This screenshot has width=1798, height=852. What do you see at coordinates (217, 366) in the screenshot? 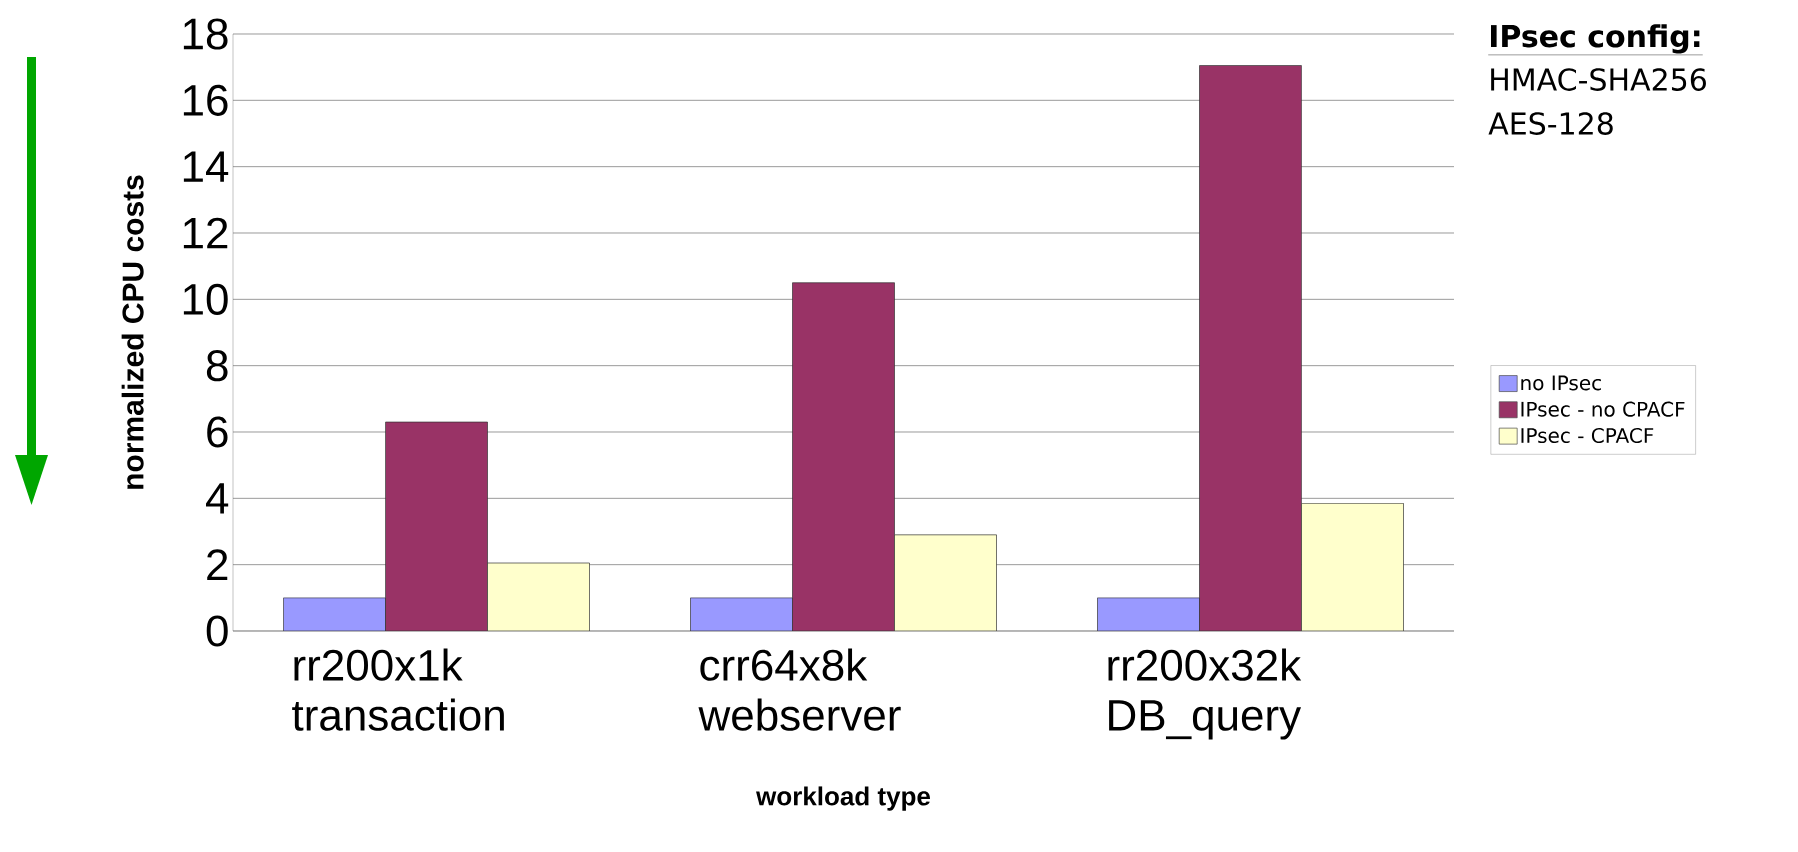
I see `y-tick-label: 8` at bounding box center [217, 366].